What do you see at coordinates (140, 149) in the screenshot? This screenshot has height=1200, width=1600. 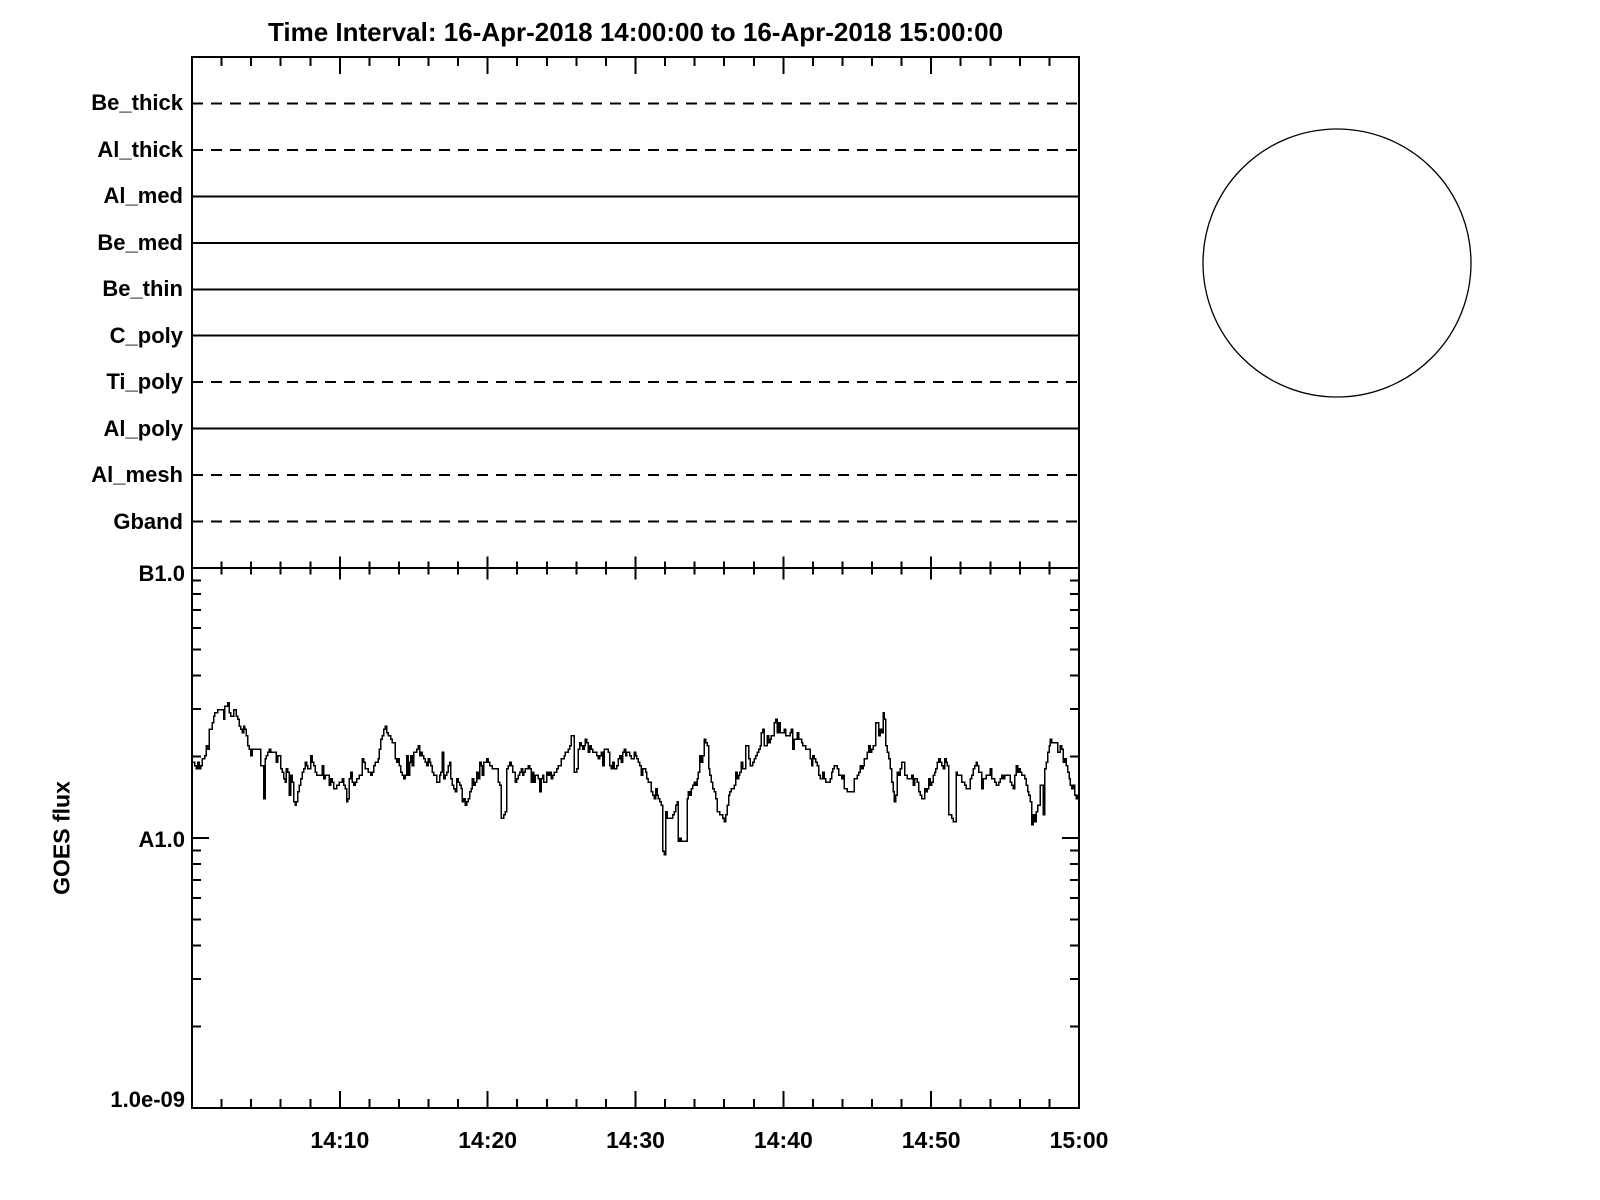 I see `filter-label-Al_thick: Al_thick` at bounding box center [140, 149].